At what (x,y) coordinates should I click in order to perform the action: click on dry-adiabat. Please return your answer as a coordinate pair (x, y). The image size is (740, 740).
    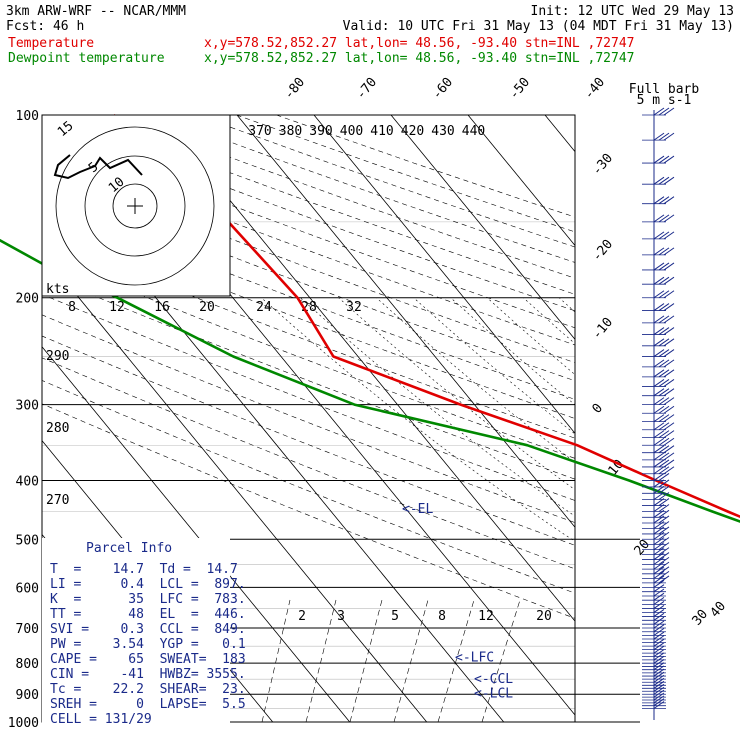
    Looking at the image, I should click on (425, 166).